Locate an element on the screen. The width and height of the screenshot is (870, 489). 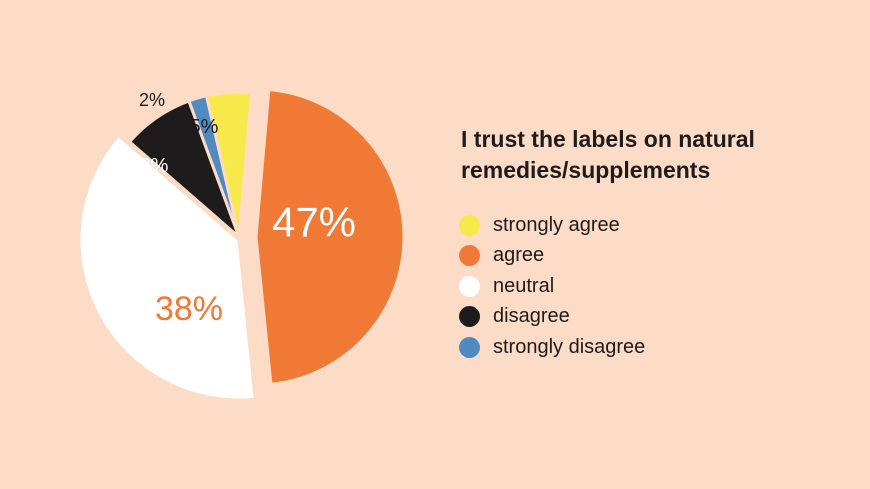
pie-slice-agree is located at coordinates (330, 237).